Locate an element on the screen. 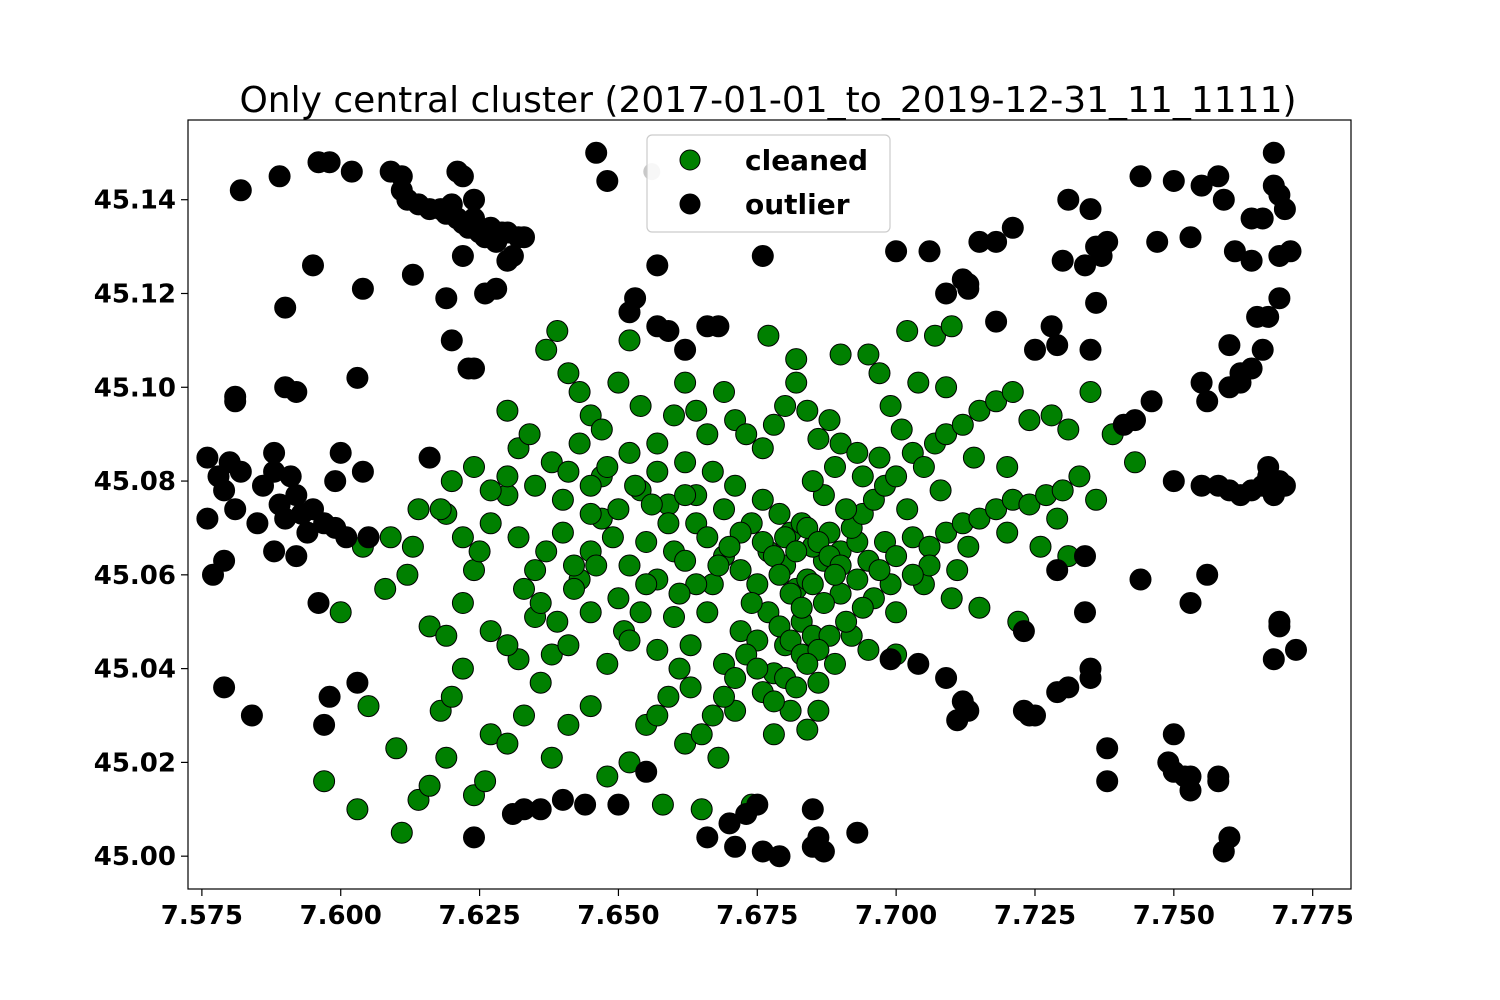 This screenshot has height=1000, width=1500. y-tick-label: 45.06 is located at coordinates (135, 576).